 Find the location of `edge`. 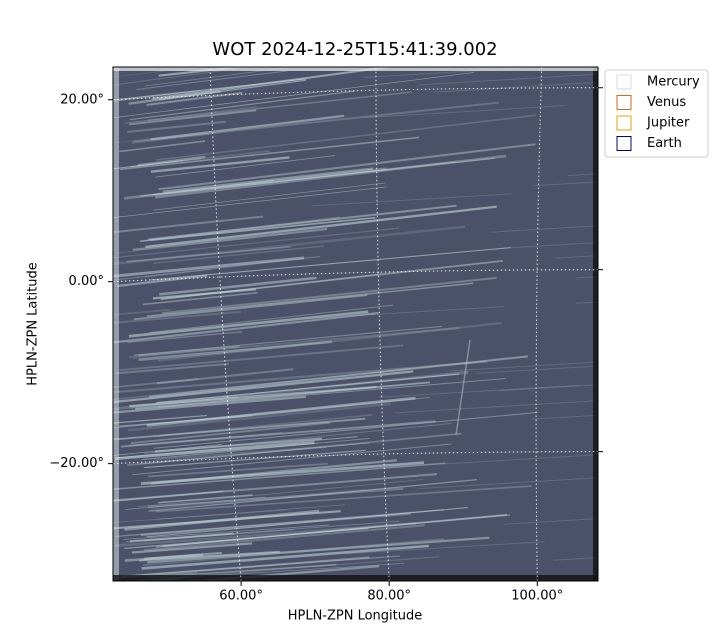

edge is located at coordinates (595, 324).